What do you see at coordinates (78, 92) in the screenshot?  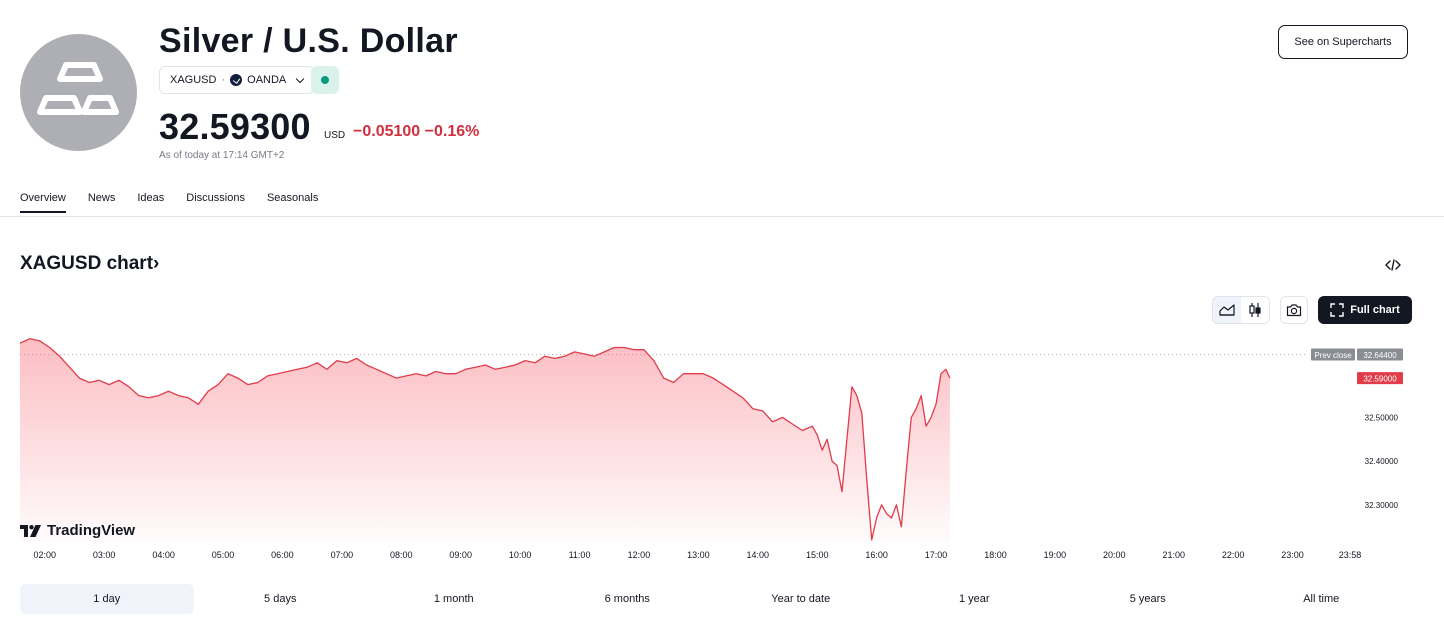 I see `silver-bars-icon` at bounding box center [78, 92].